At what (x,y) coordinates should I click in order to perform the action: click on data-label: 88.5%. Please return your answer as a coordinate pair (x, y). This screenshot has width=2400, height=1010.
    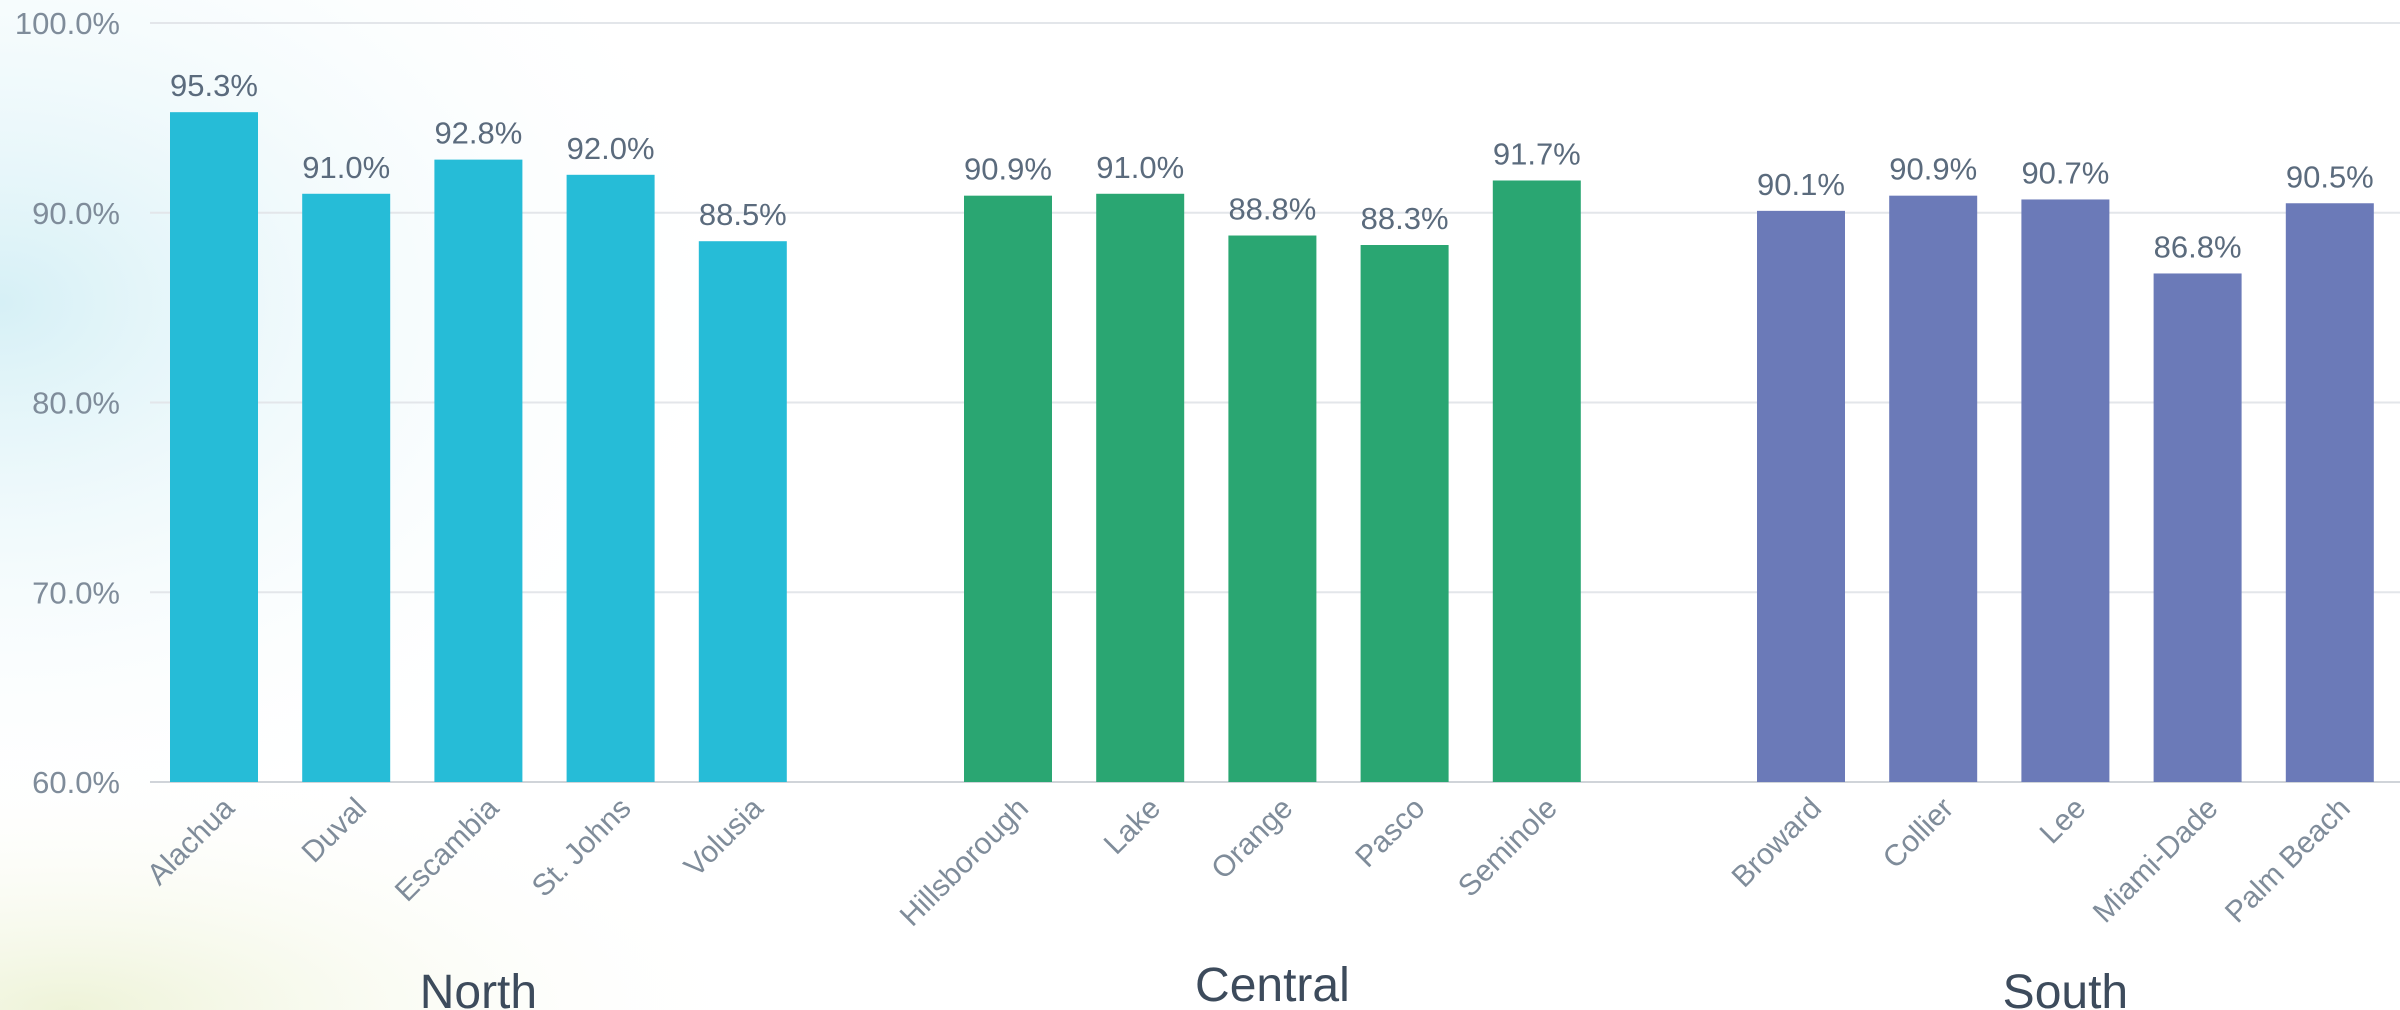
    Looking at the image, I should click on (743, 214).